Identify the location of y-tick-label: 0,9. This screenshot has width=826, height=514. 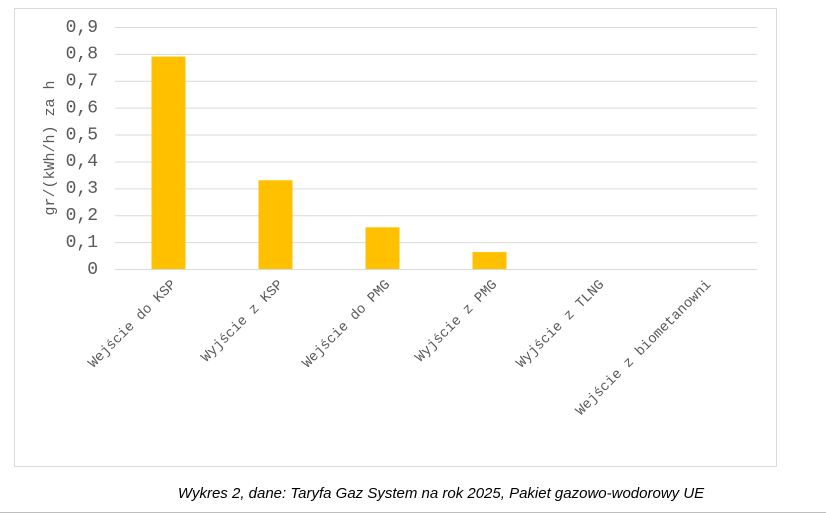
(82, 28).